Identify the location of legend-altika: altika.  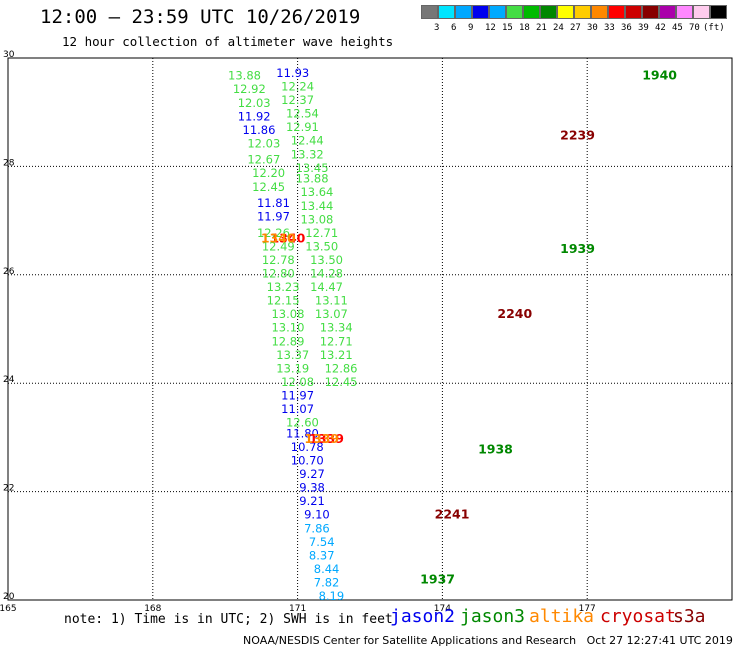
(562, 616).